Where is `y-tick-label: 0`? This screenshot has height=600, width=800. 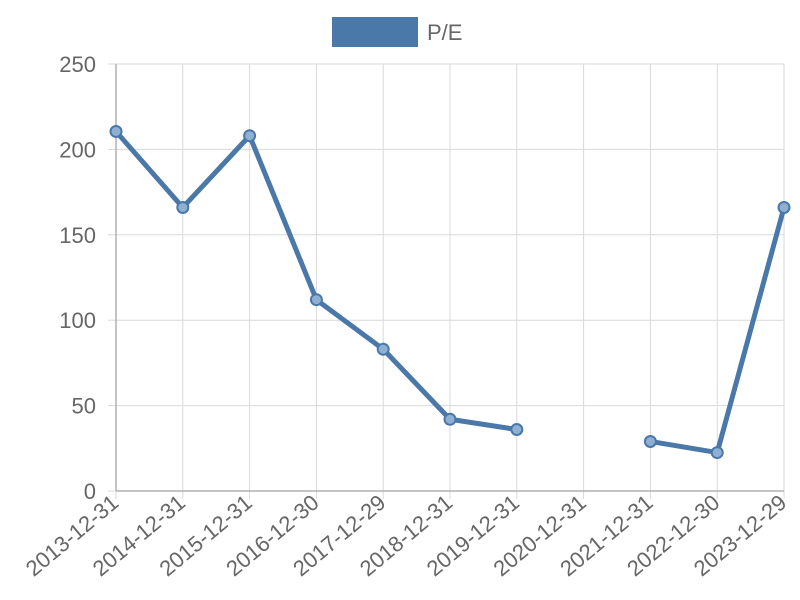
y-tick-label: 0 is located at coordinates (90, 491).